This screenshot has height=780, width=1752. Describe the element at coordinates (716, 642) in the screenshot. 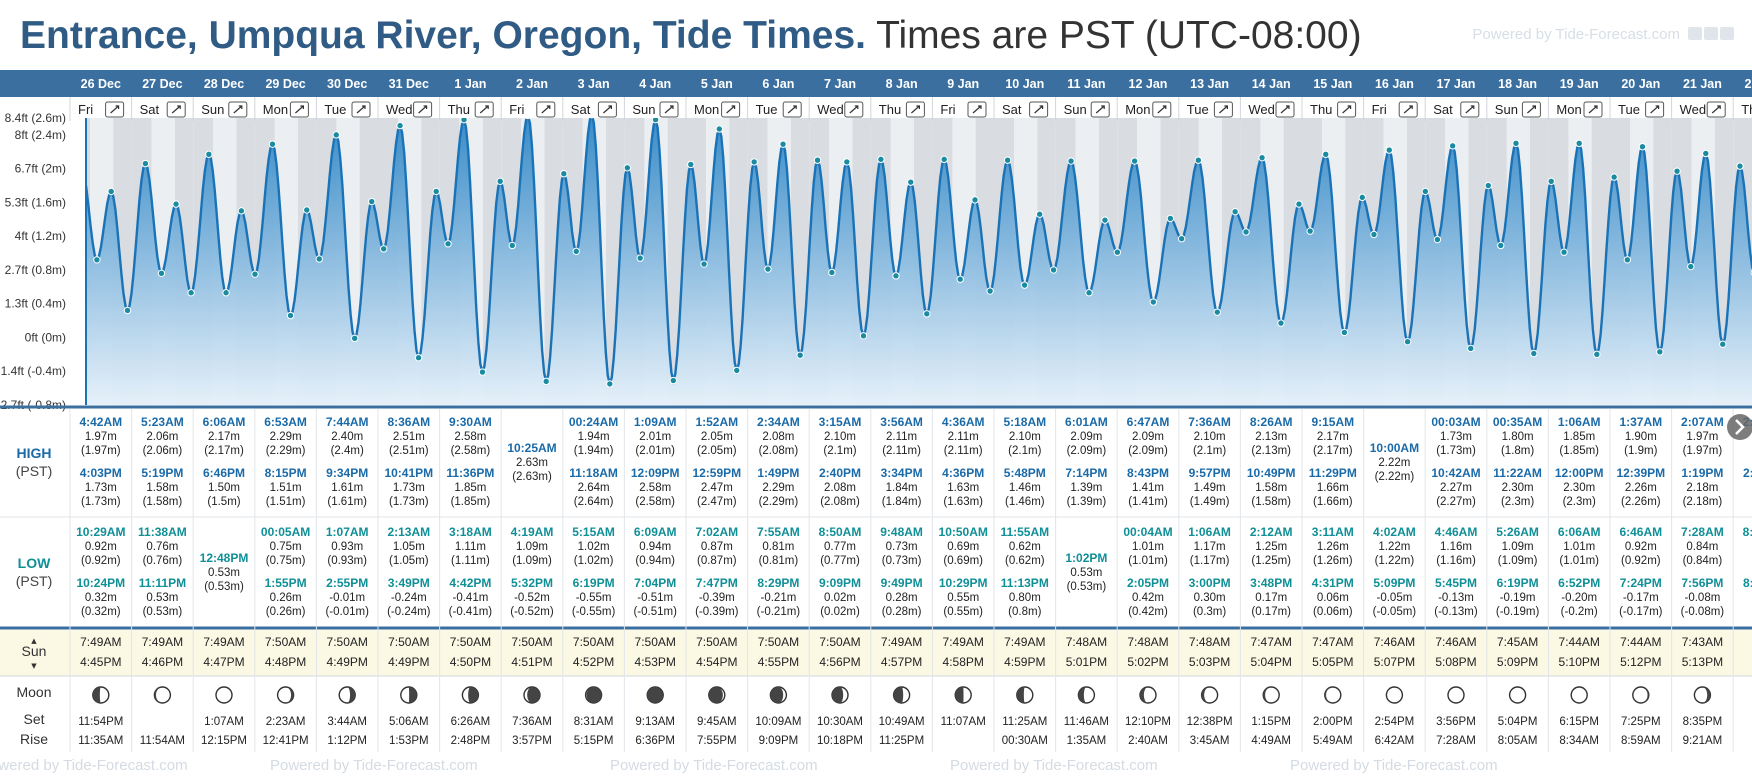

I see `sunrise-time: 7:50AM` at that location.